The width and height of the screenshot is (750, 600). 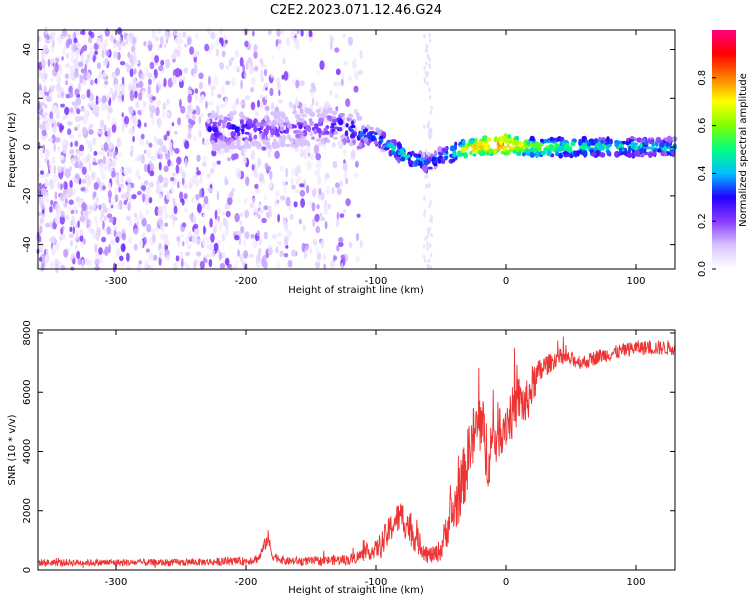 What do you see at coordinates (12, 150) in the screenshot?
I see `spectrogram-y-axis-label: Frequency (Hz)` at bounding box center [12, 150].